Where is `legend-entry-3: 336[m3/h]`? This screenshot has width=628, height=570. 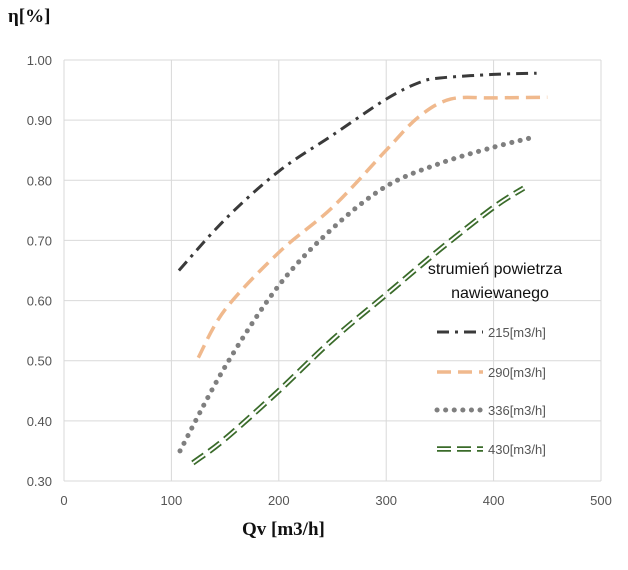 legend-entry-3: 336[m3/h] is located at coordinates (517, 410).